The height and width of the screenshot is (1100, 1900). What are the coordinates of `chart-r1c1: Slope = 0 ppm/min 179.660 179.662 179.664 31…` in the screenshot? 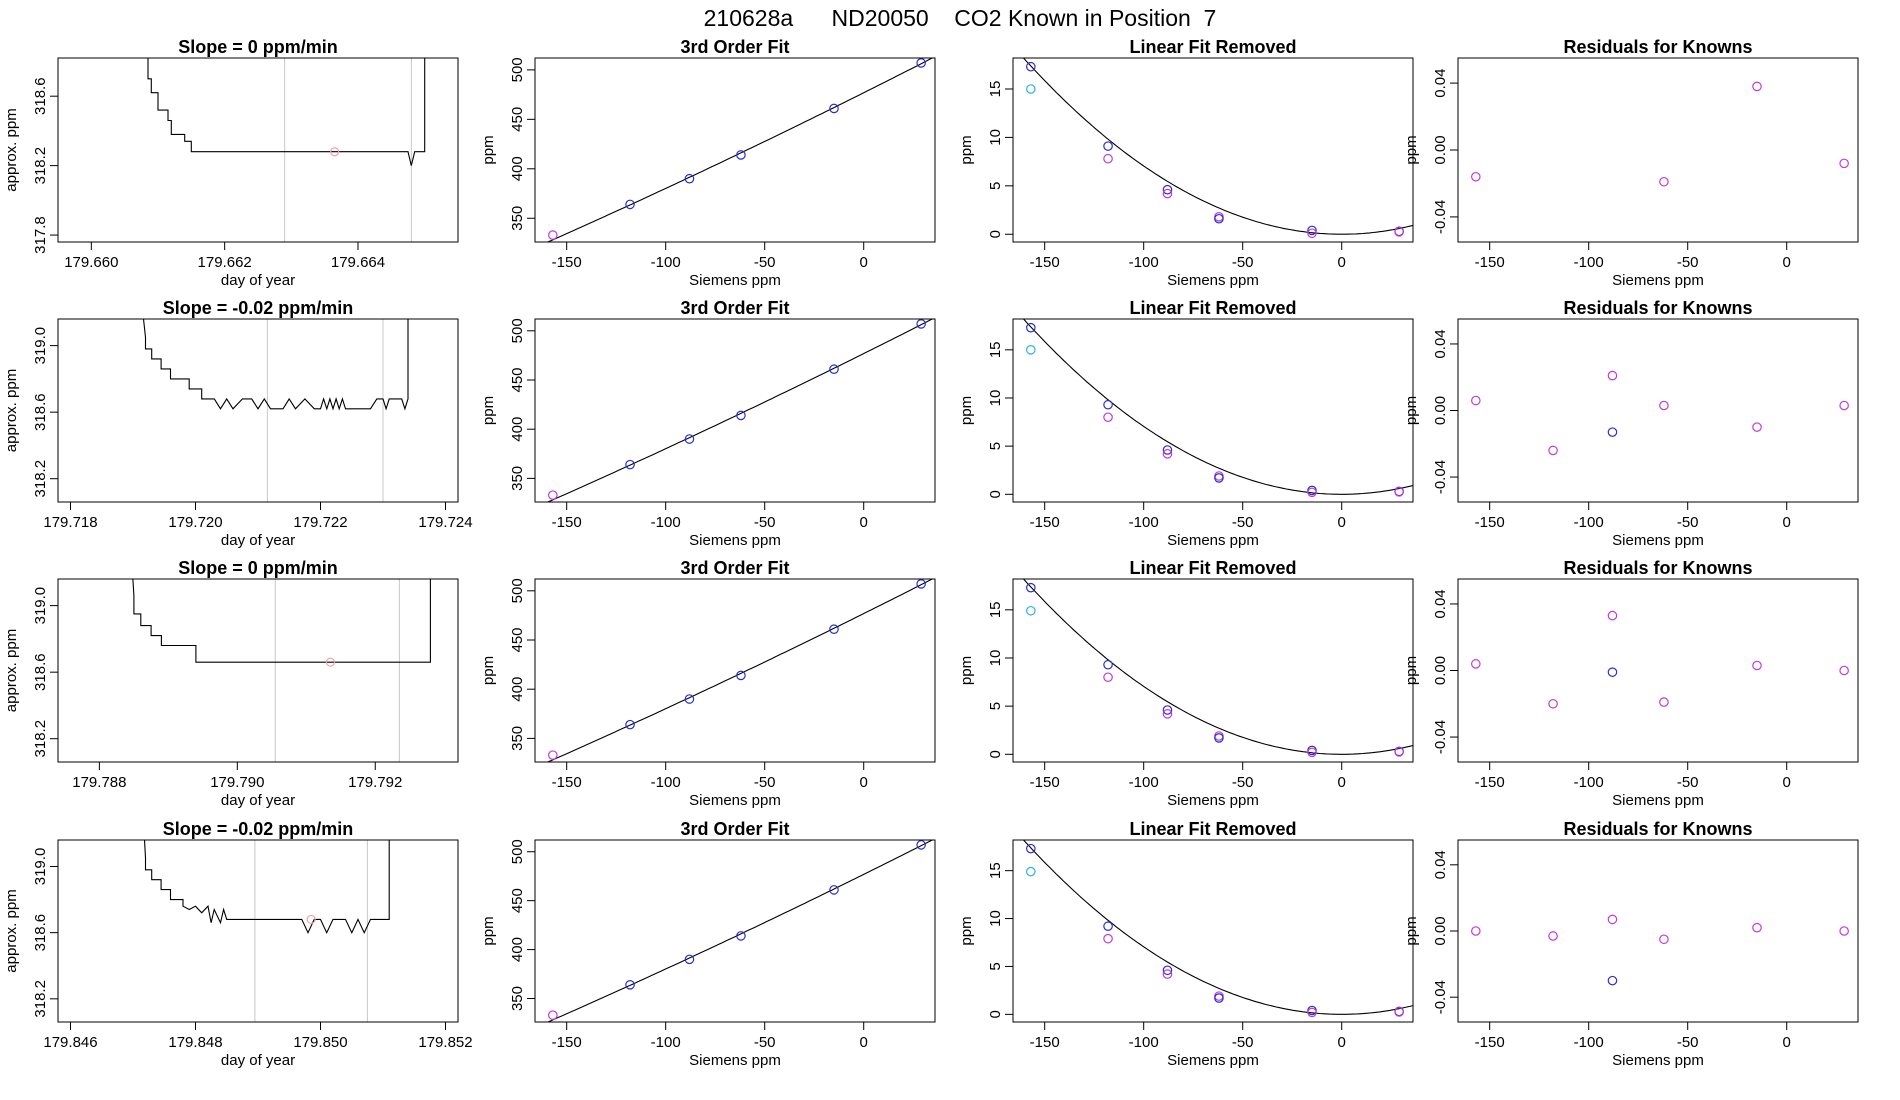 It's located at (231, 163).